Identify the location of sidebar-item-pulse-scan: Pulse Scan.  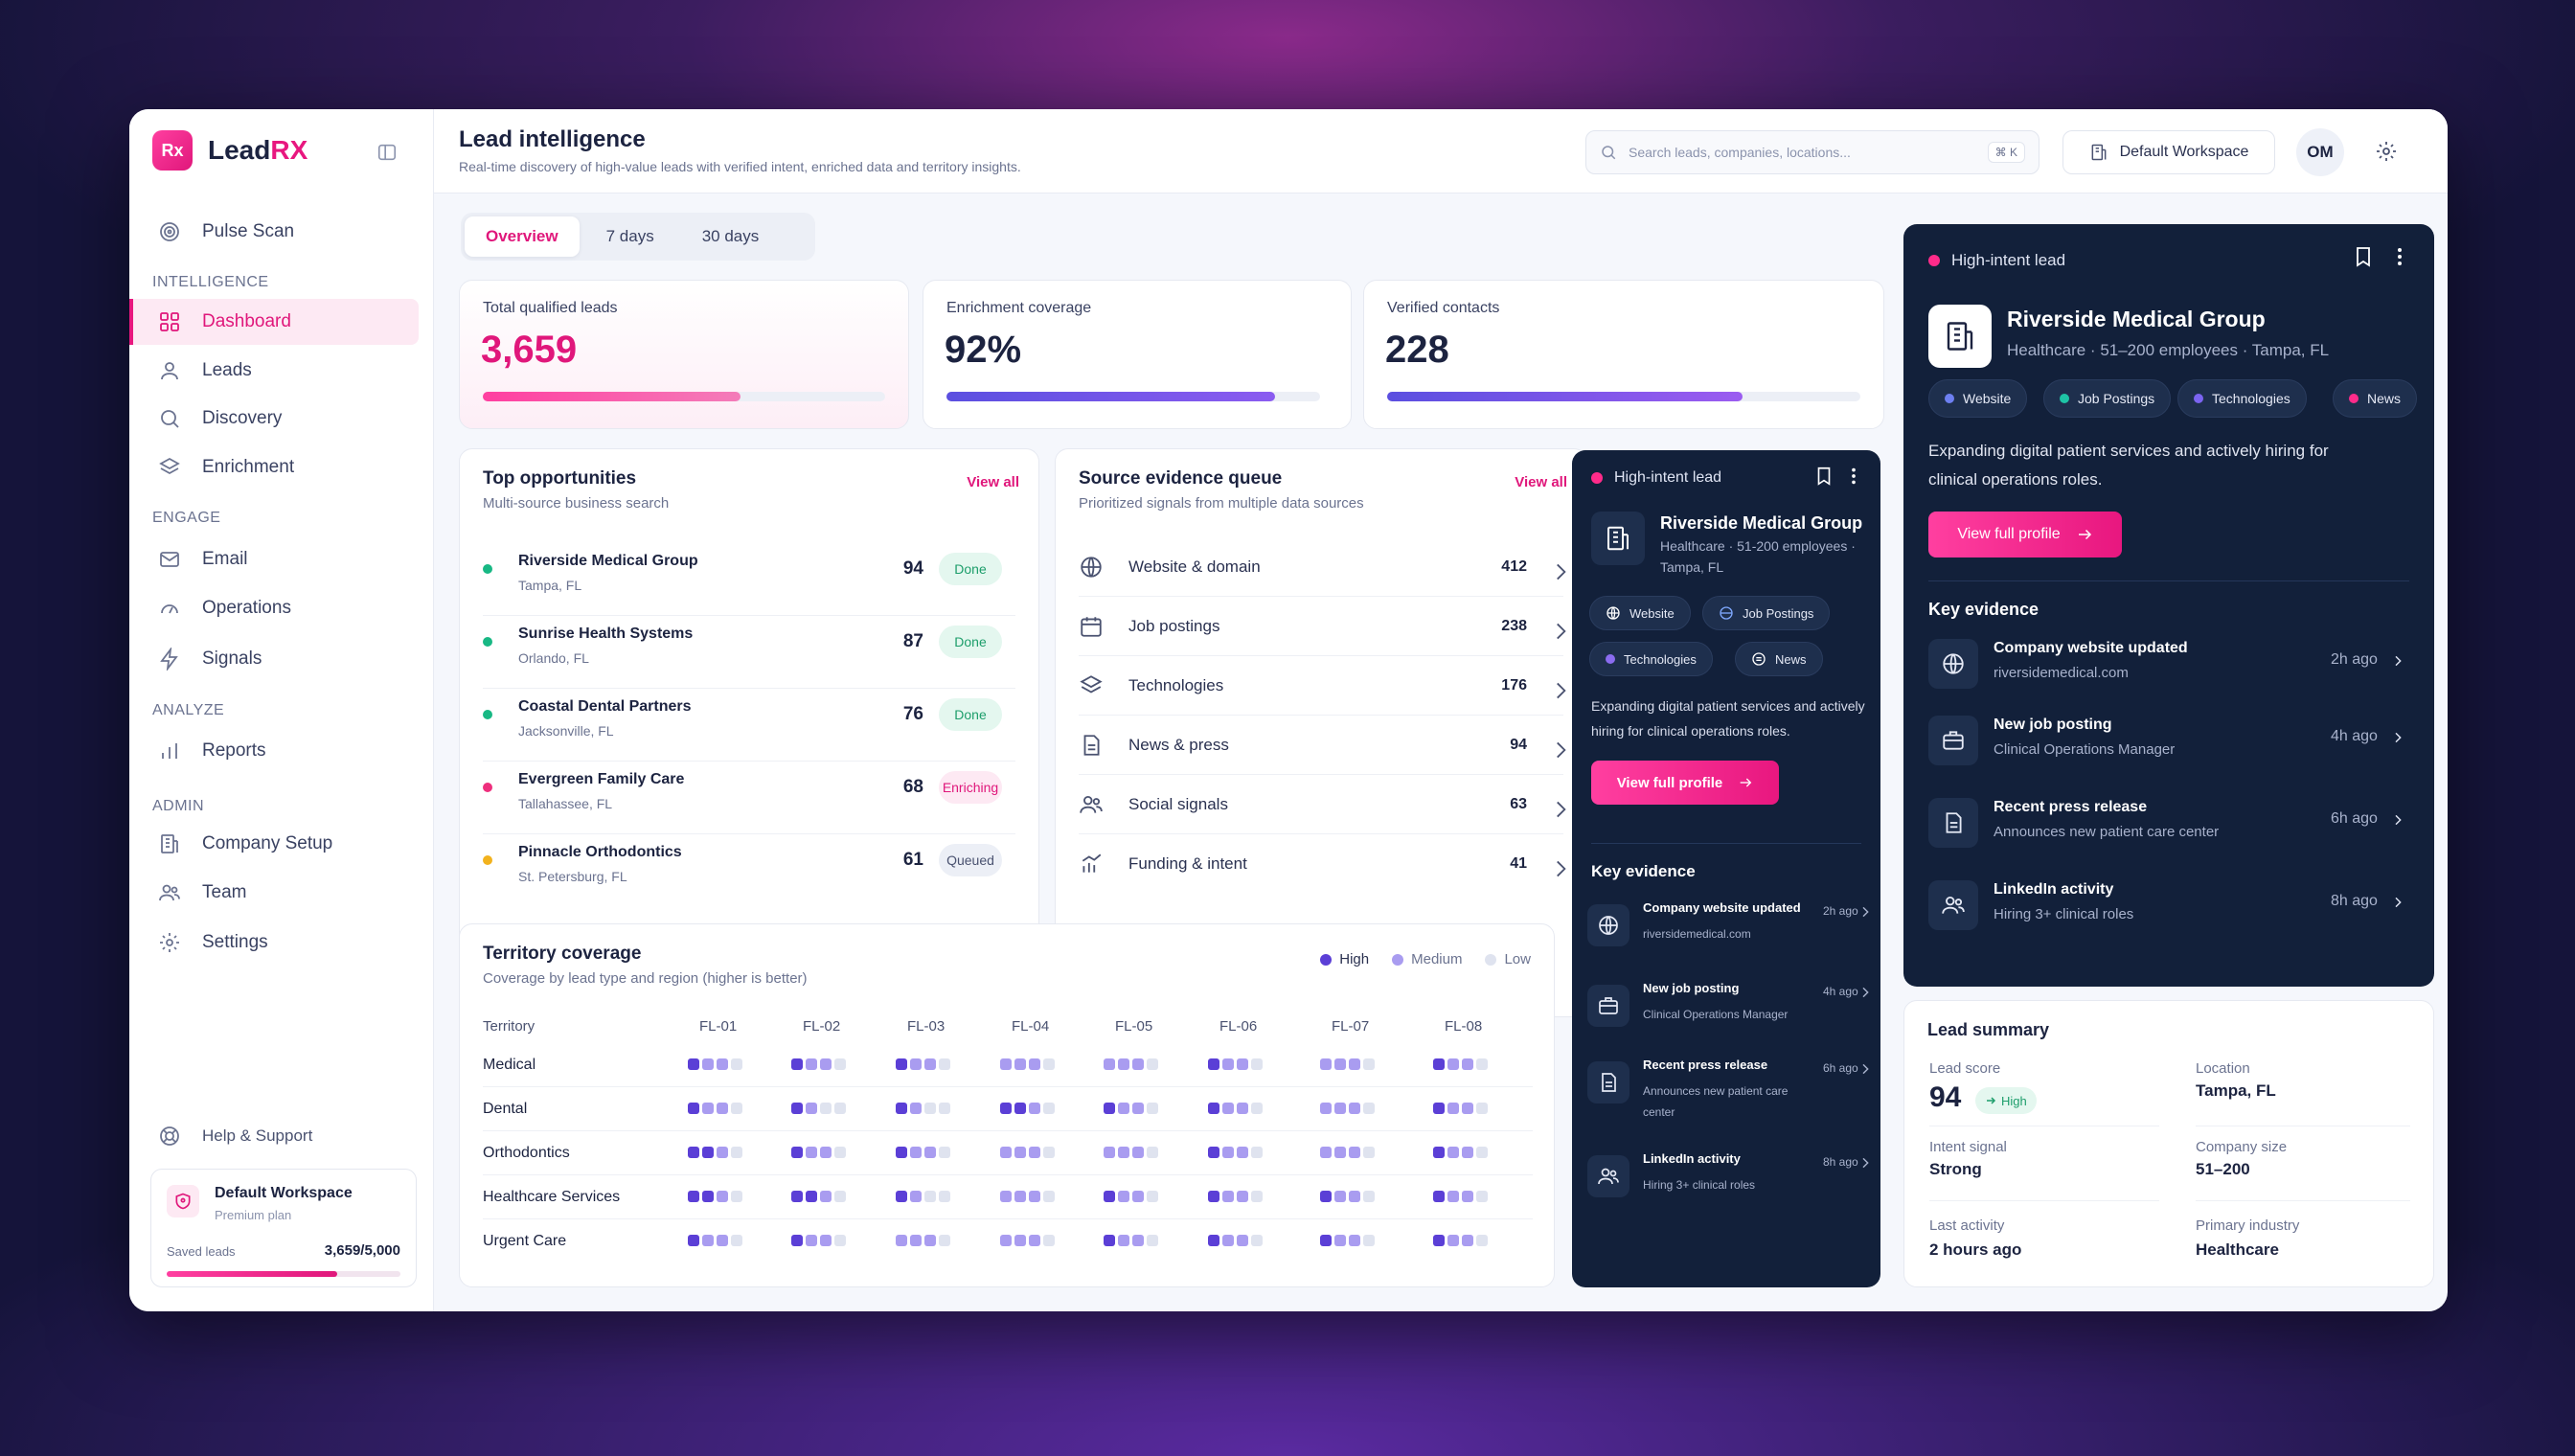
(274, 232).